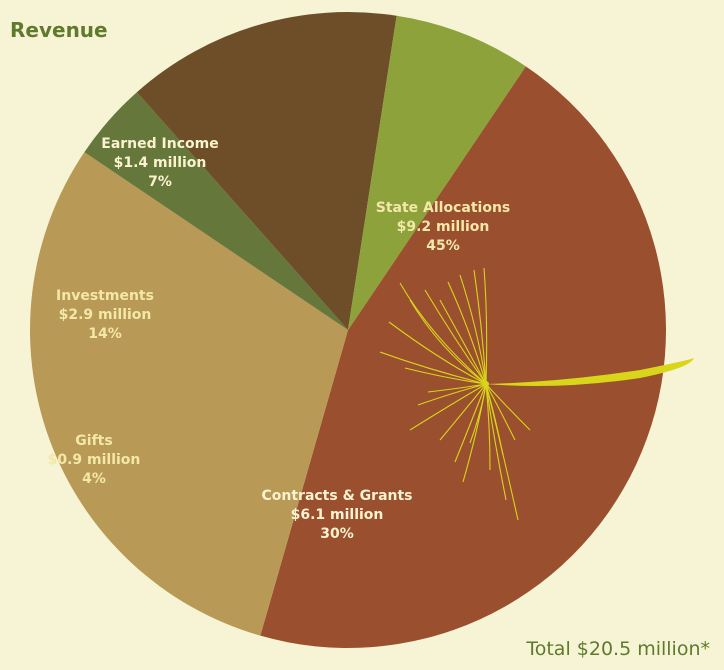 The width and height of the screenshot is (724, 670). Describe the element at coordinates (443, 227) in the screenshot. I see `slice-label: State Allocations $9.2 million 45%` at that location.